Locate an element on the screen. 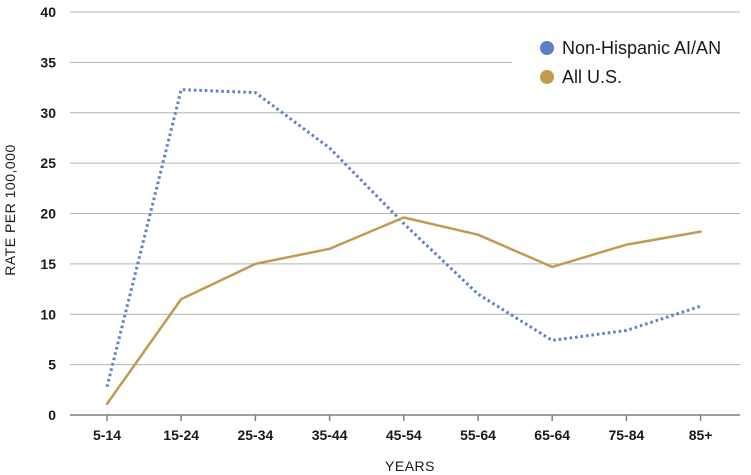 Image resolution: width=751 pixels, height=475 pixels. x-tick-label: 15-24 is located at coordinates (181, 435).